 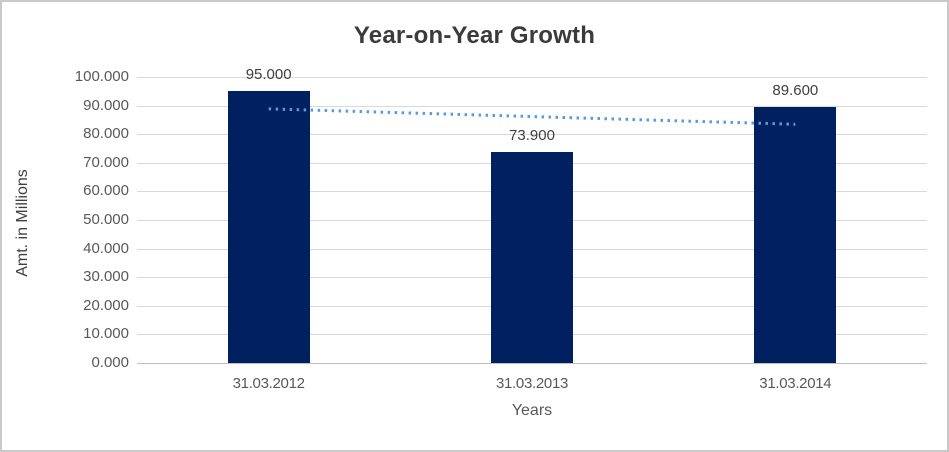 What do you see at coordinates (268, 75) in the screenshot?
I see `bar-data-label: 95.000` at bounding box center [268, 75].